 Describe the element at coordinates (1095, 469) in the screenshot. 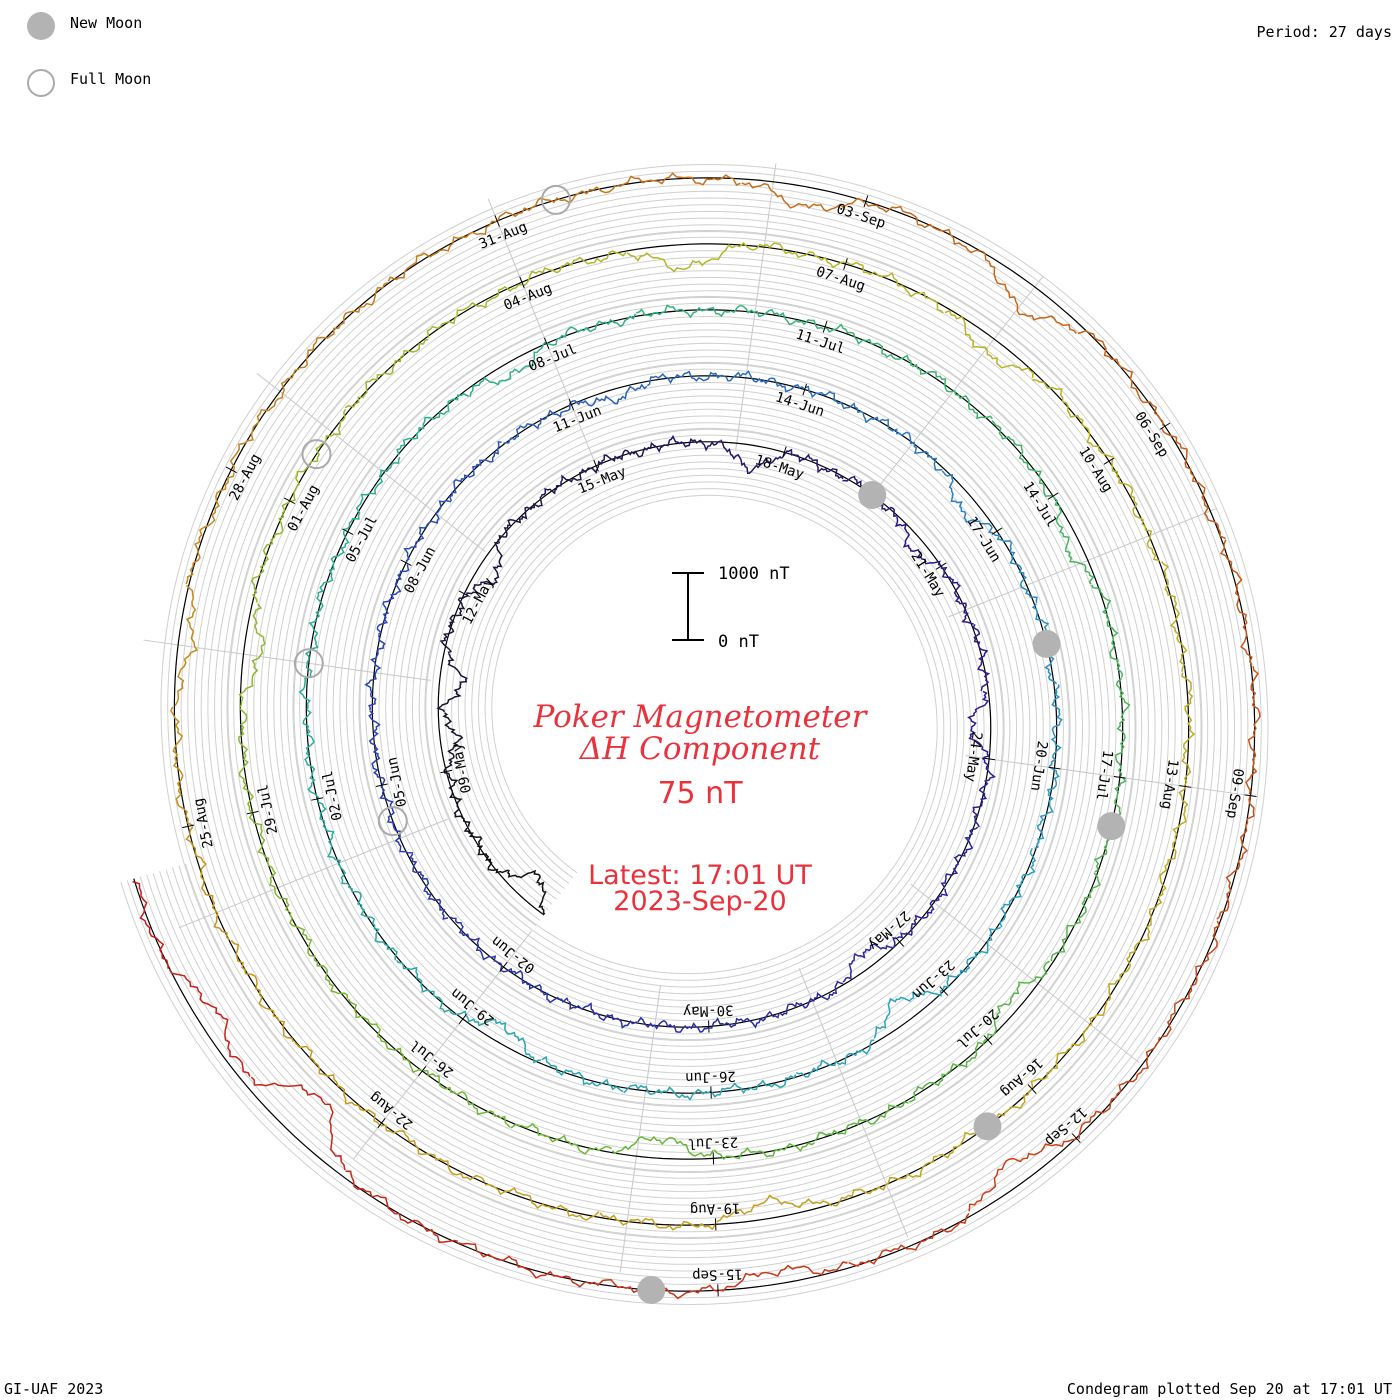

I see `date-label: 10-Aug` at that location.